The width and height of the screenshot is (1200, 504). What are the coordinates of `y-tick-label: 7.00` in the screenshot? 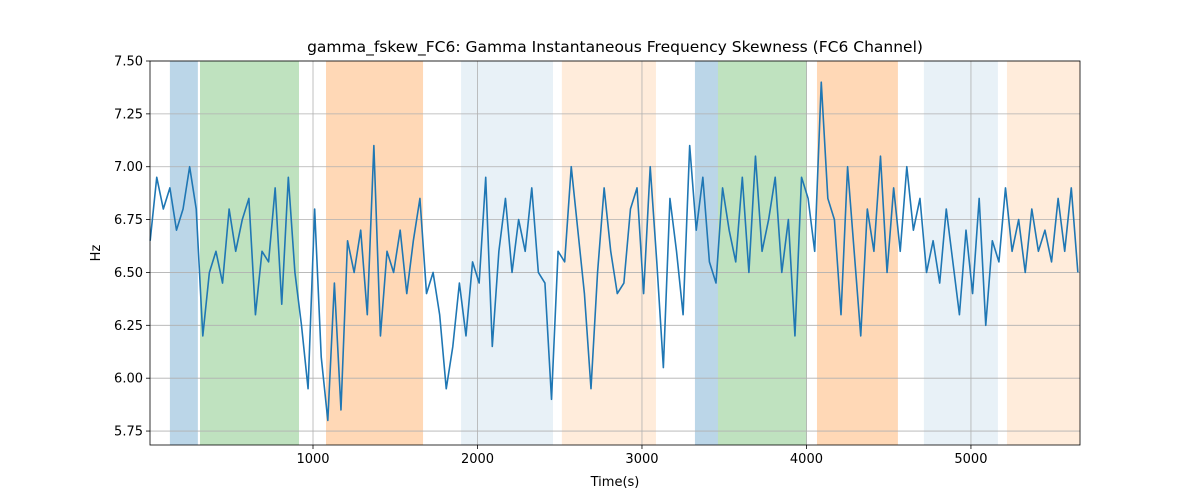 It's located at (128, 167).